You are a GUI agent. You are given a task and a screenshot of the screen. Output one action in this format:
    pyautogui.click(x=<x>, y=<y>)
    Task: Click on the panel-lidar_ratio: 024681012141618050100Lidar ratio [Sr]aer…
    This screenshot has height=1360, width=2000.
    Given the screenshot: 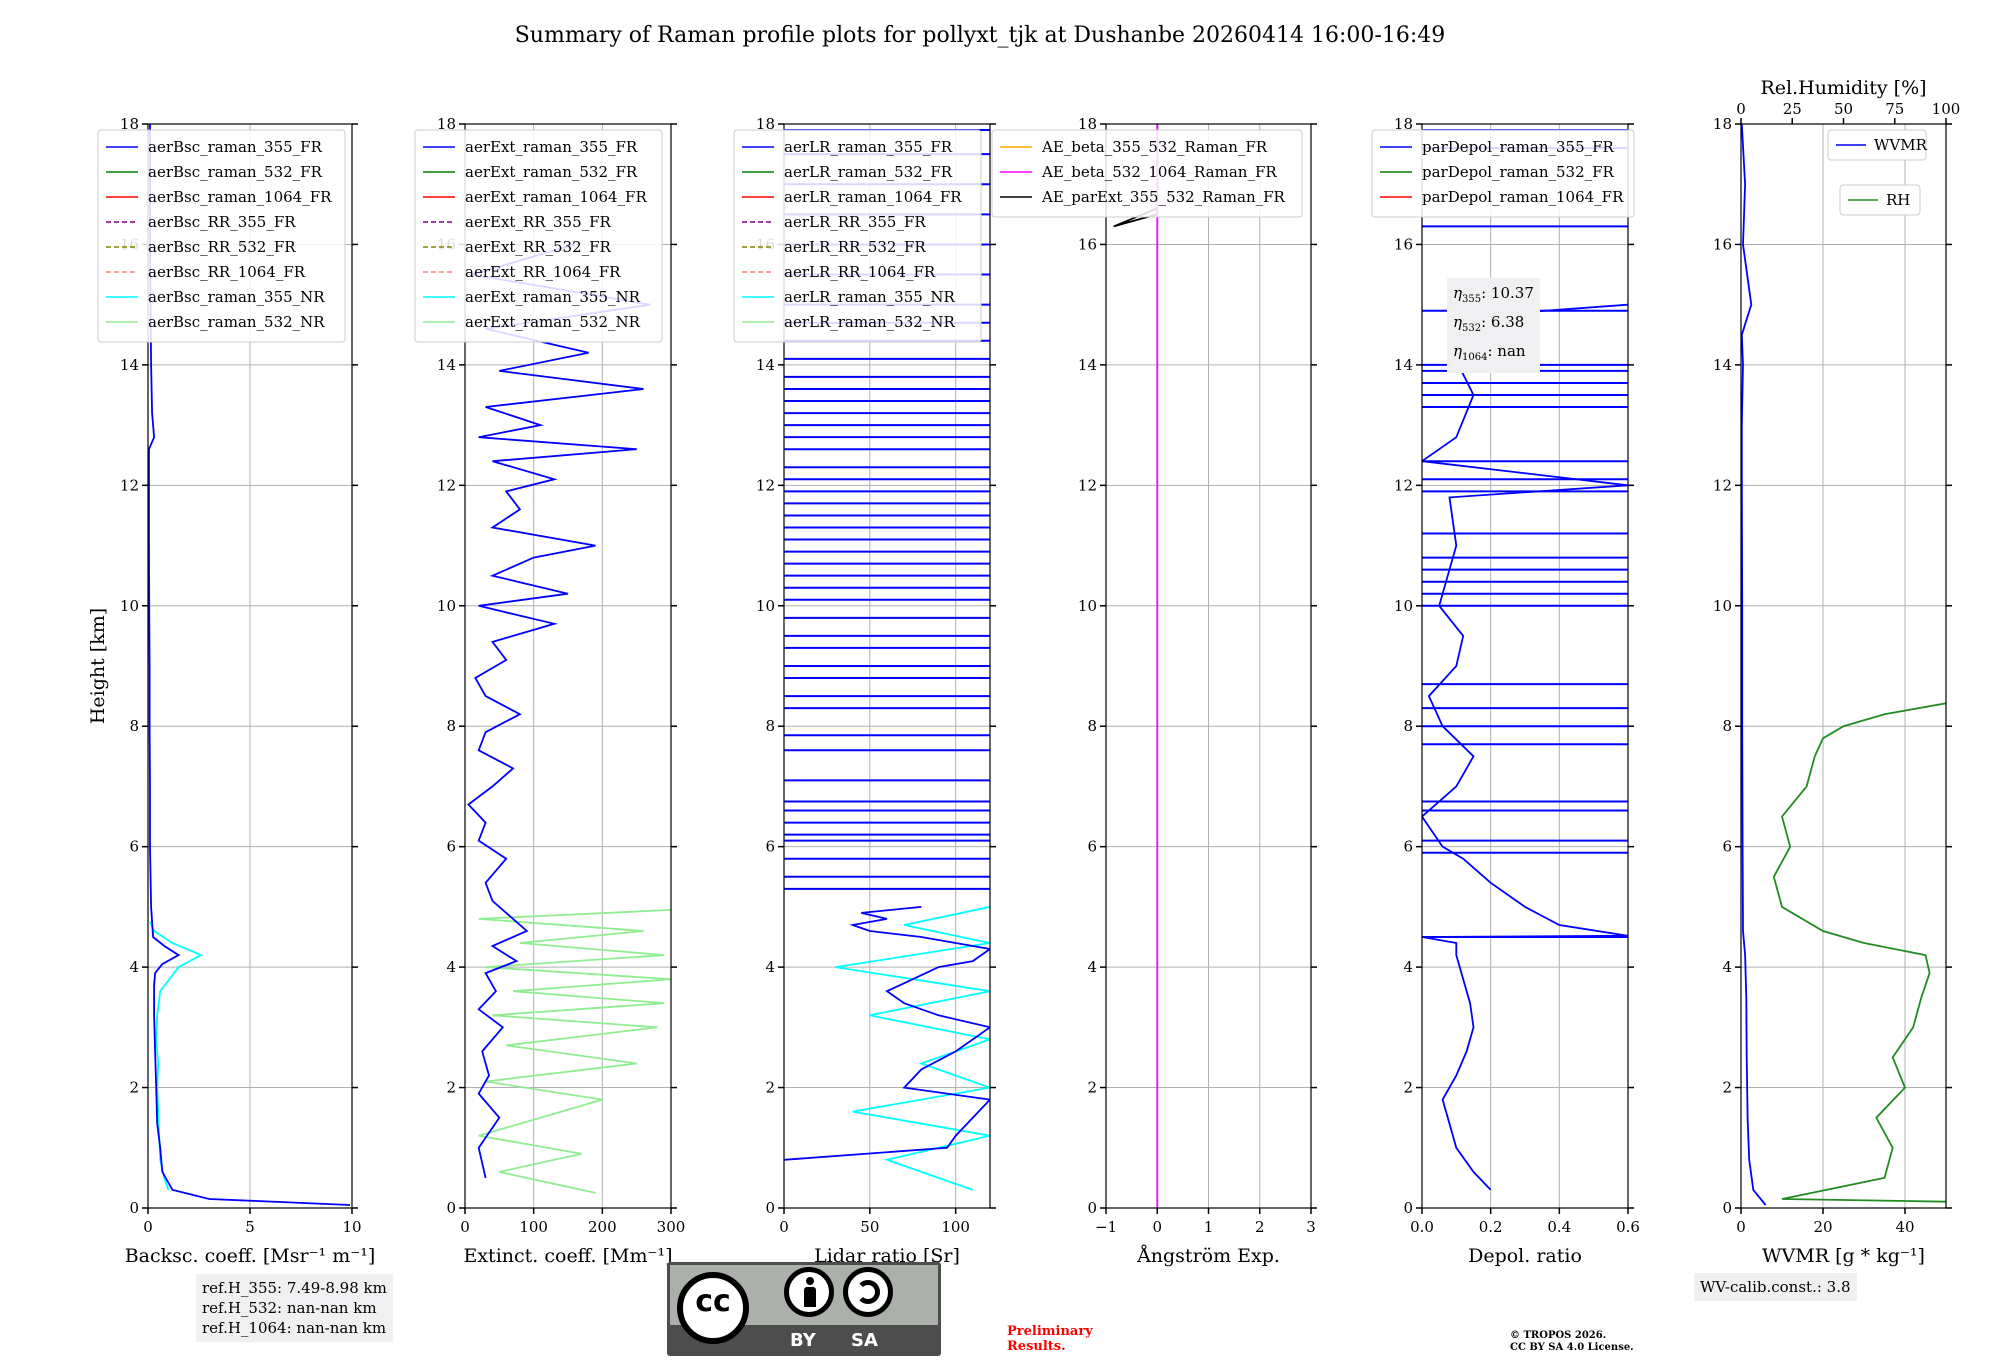 What is the action you would take?
    pyautogui.click(x=864, y=691)
    